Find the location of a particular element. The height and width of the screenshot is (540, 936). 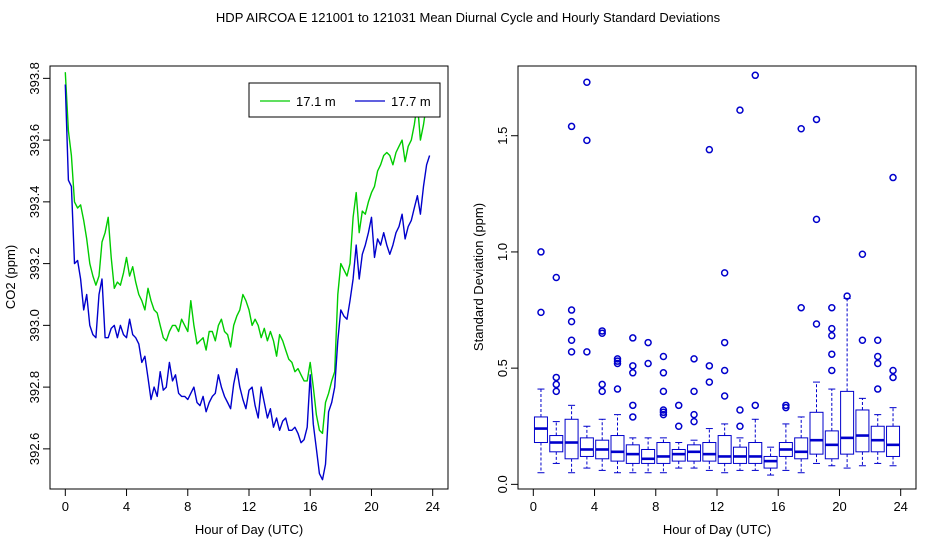

legend: 17.1 m 17.7 m is located at coordinates (344, 100).